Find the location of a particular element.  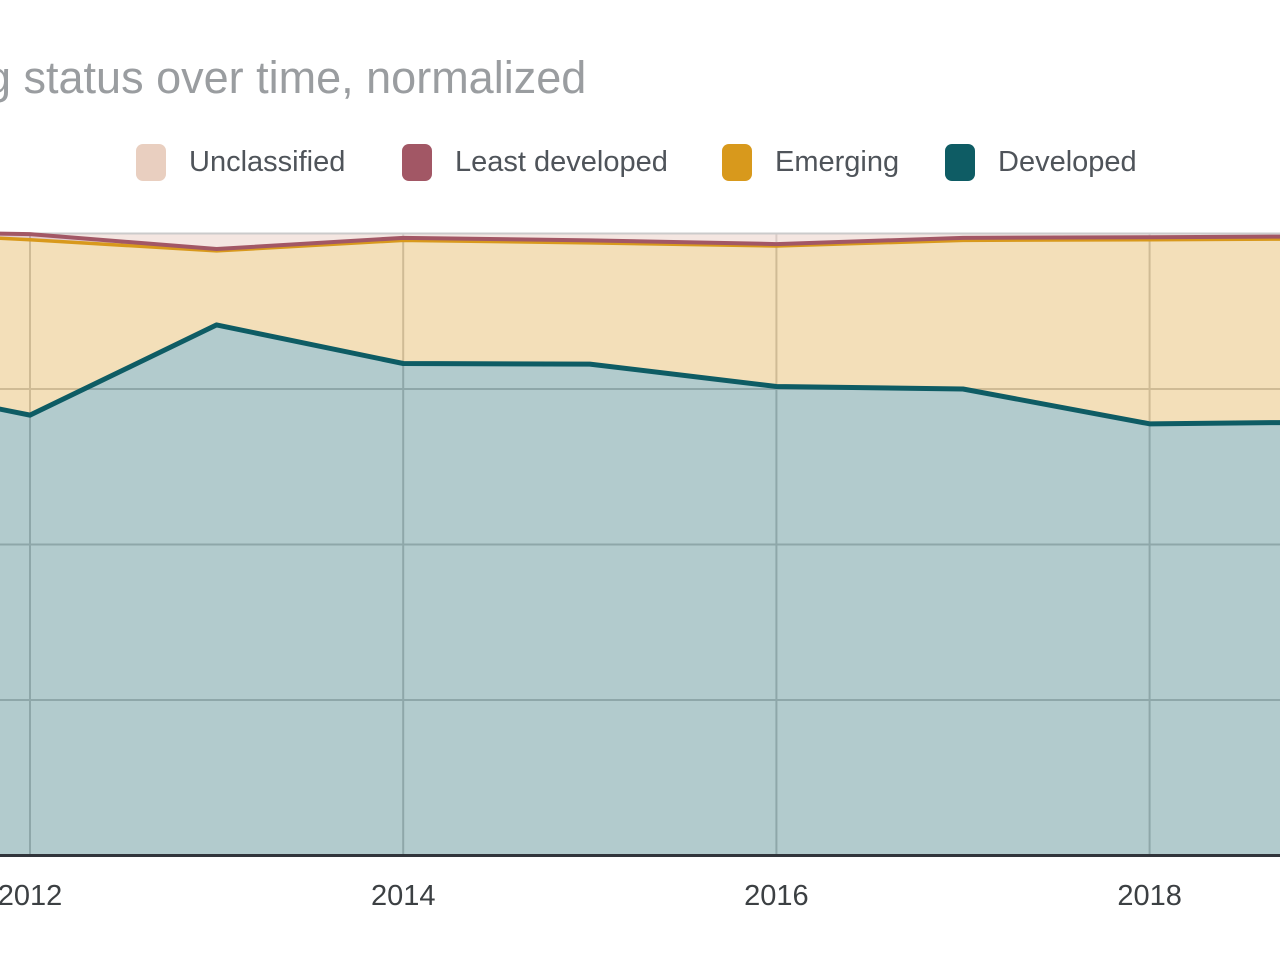

legend-item-unclassified: Unclassified is located at coordinates (240, 162).